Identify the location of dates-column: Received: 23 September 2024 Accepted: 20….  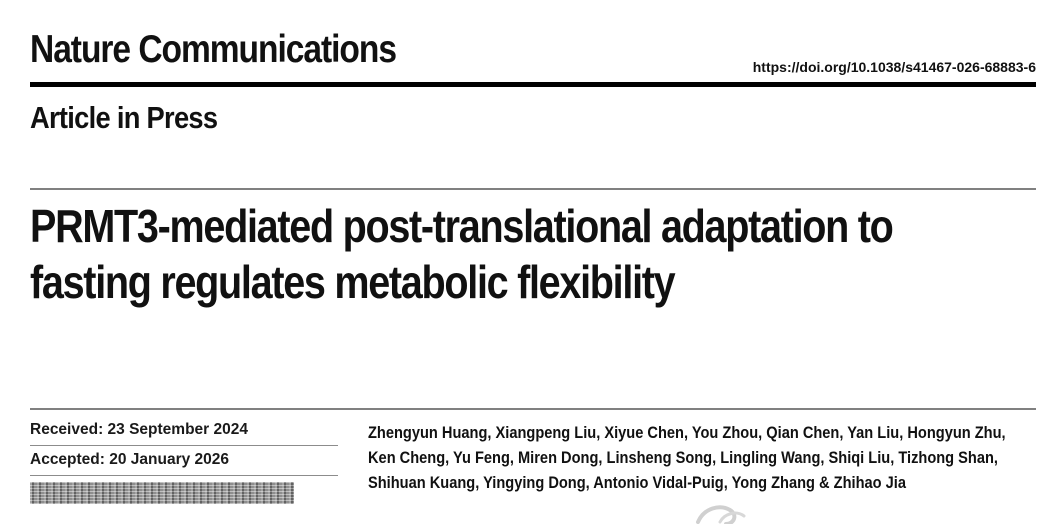
(184, 460).